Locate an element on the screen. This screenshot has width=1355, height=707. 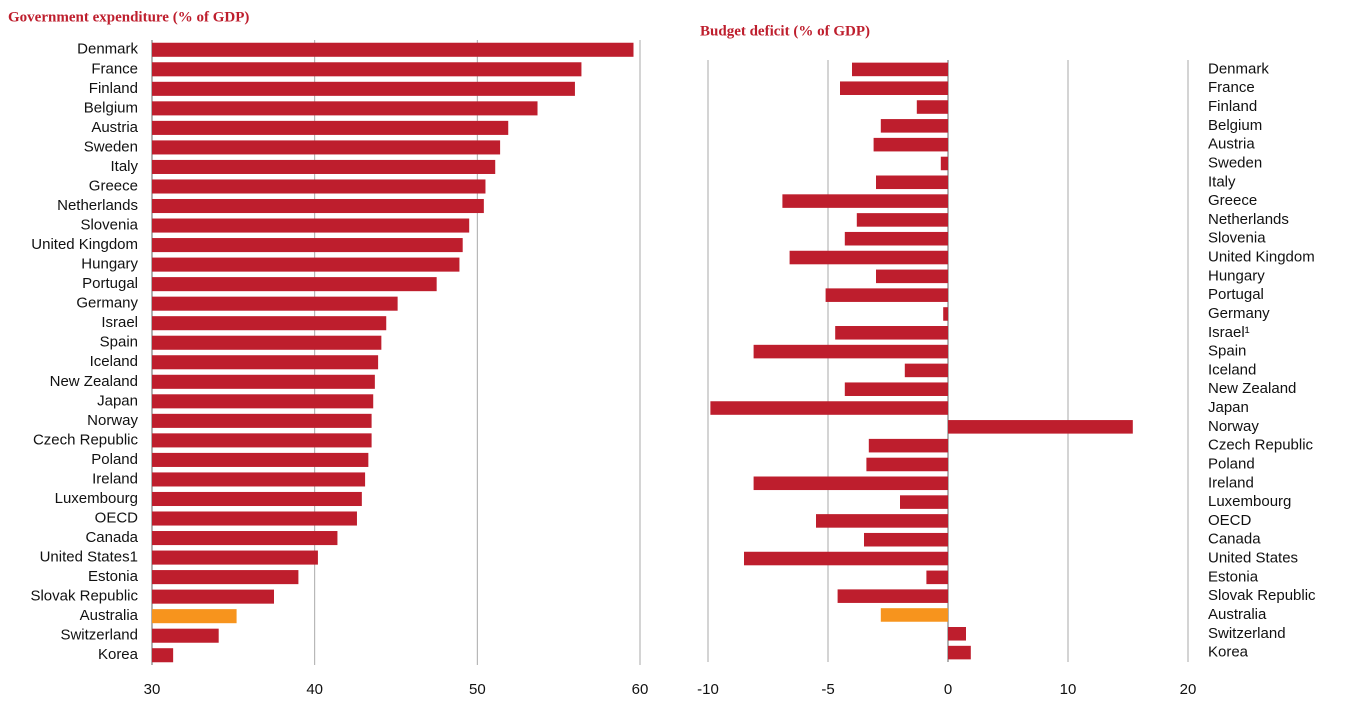
category-label: United States1 is located at coordinates (89, 557).